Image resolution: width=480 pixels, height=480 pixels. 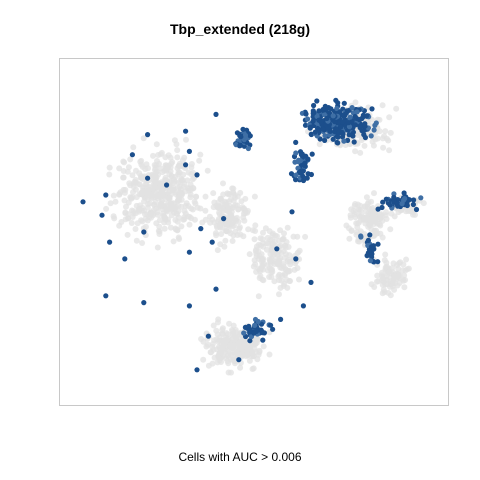 What do you see at coordinates (240, 457) in the screenshot?
I see `x-axis-label: Cells with AUC > 0.006` at bounding box center [240, 457].